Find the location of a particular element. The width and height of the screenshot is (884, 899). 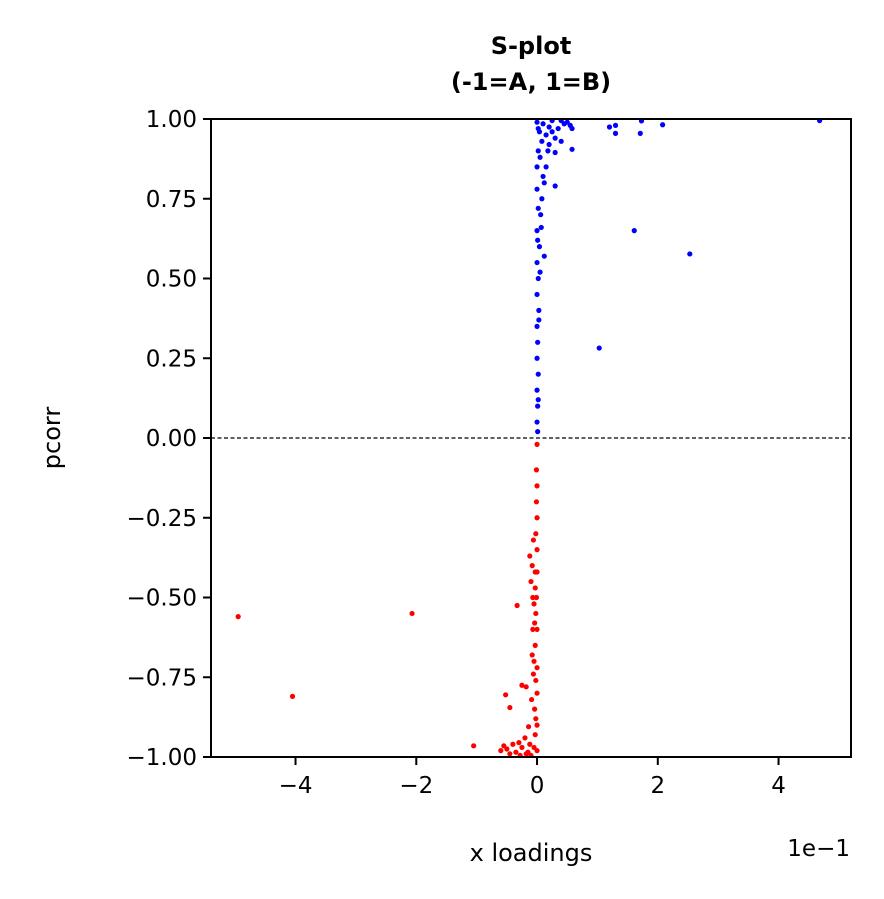

y-tick-label: 0.25 is located at coordinates (171, 359).